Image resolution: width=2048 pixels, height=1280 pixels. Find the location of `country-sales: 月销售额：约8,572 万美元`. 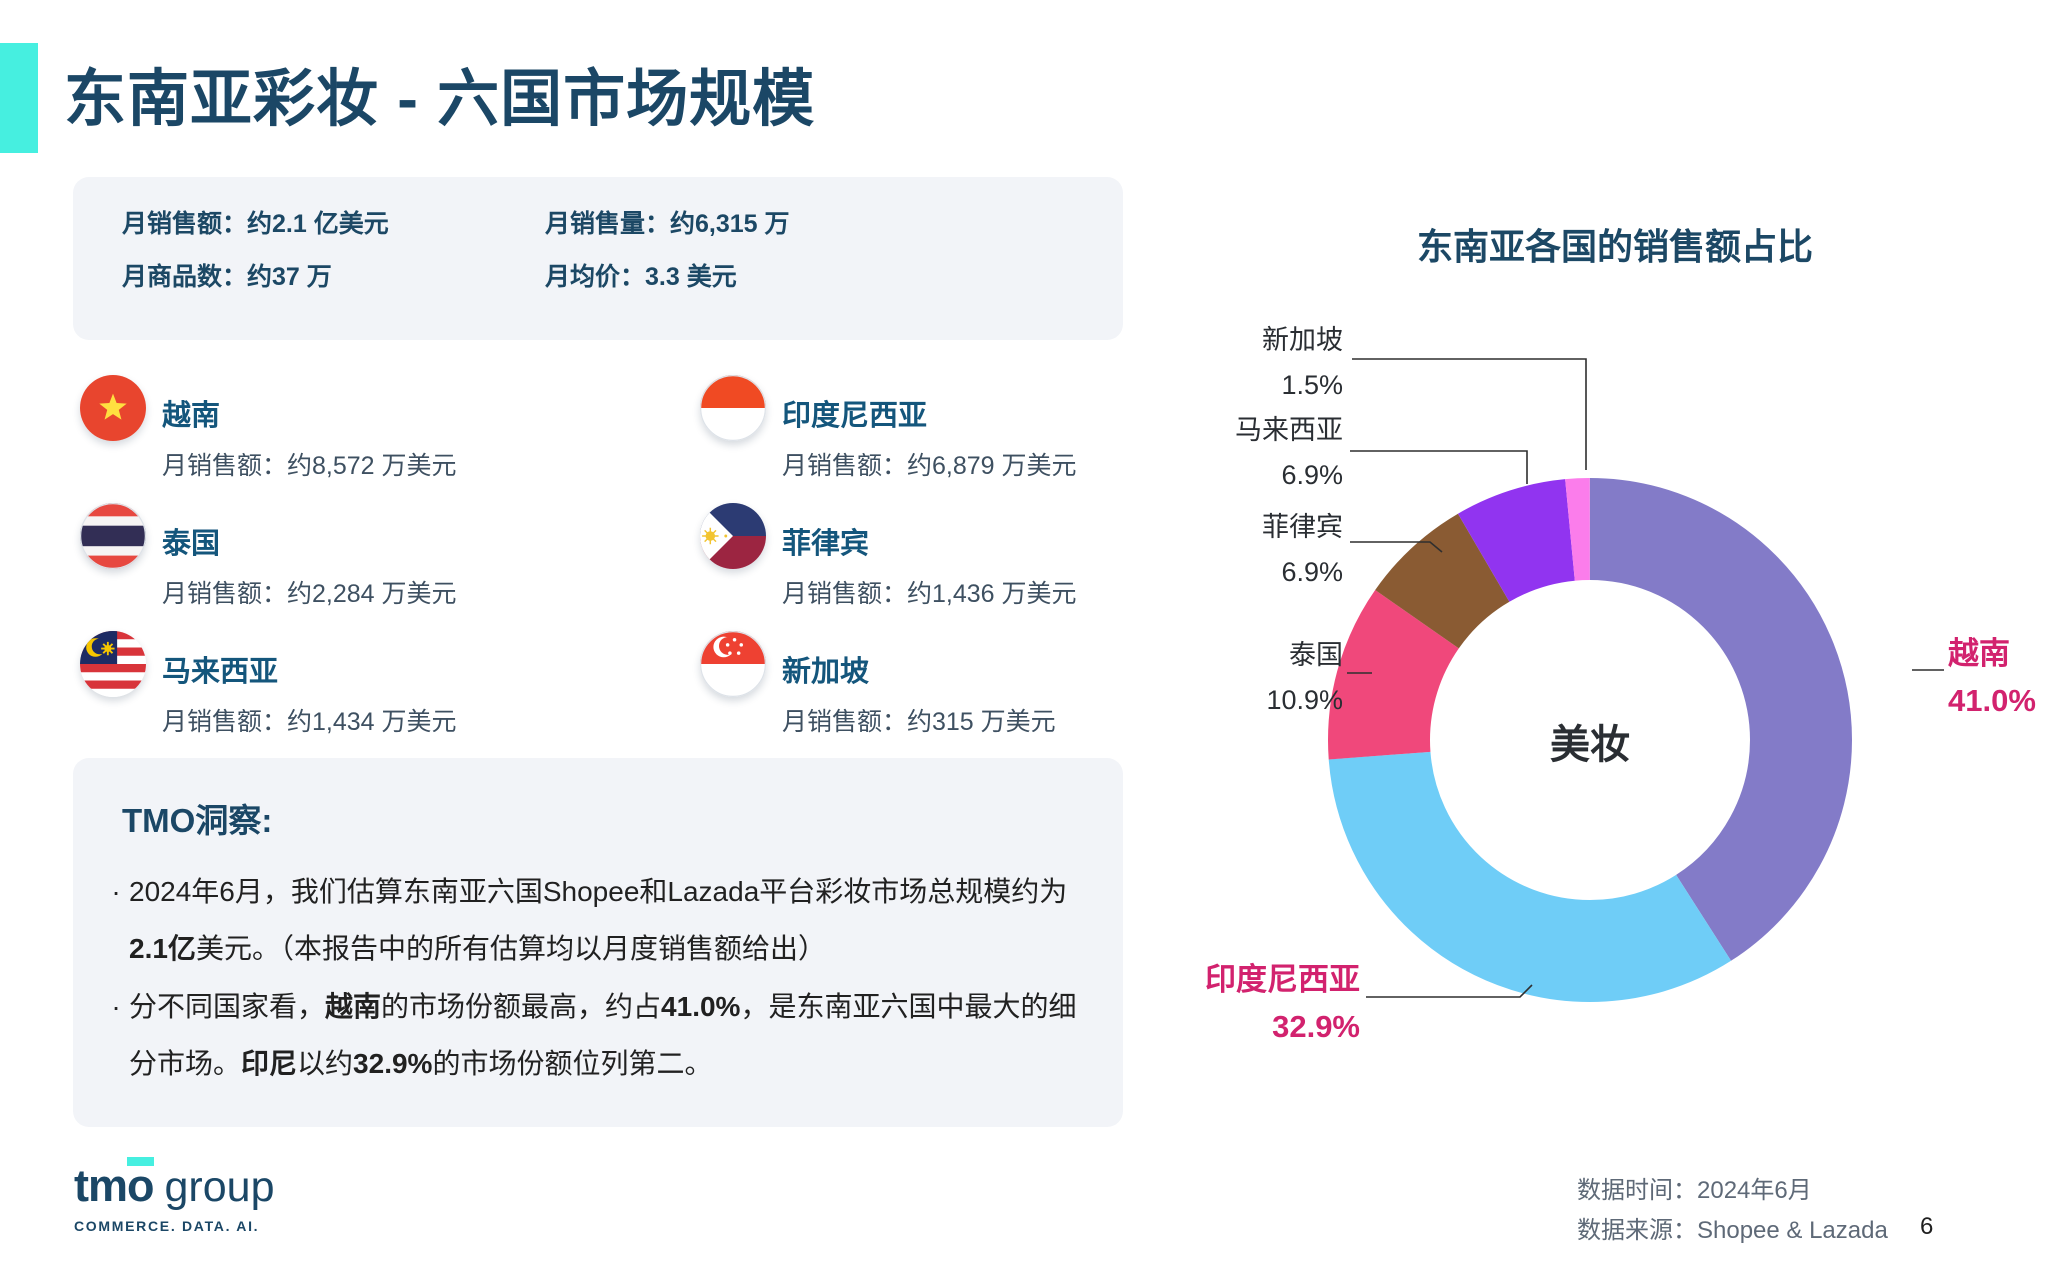

country-sales: 月销售额：约8,572 万美元 is located at coordinates (309, 466).